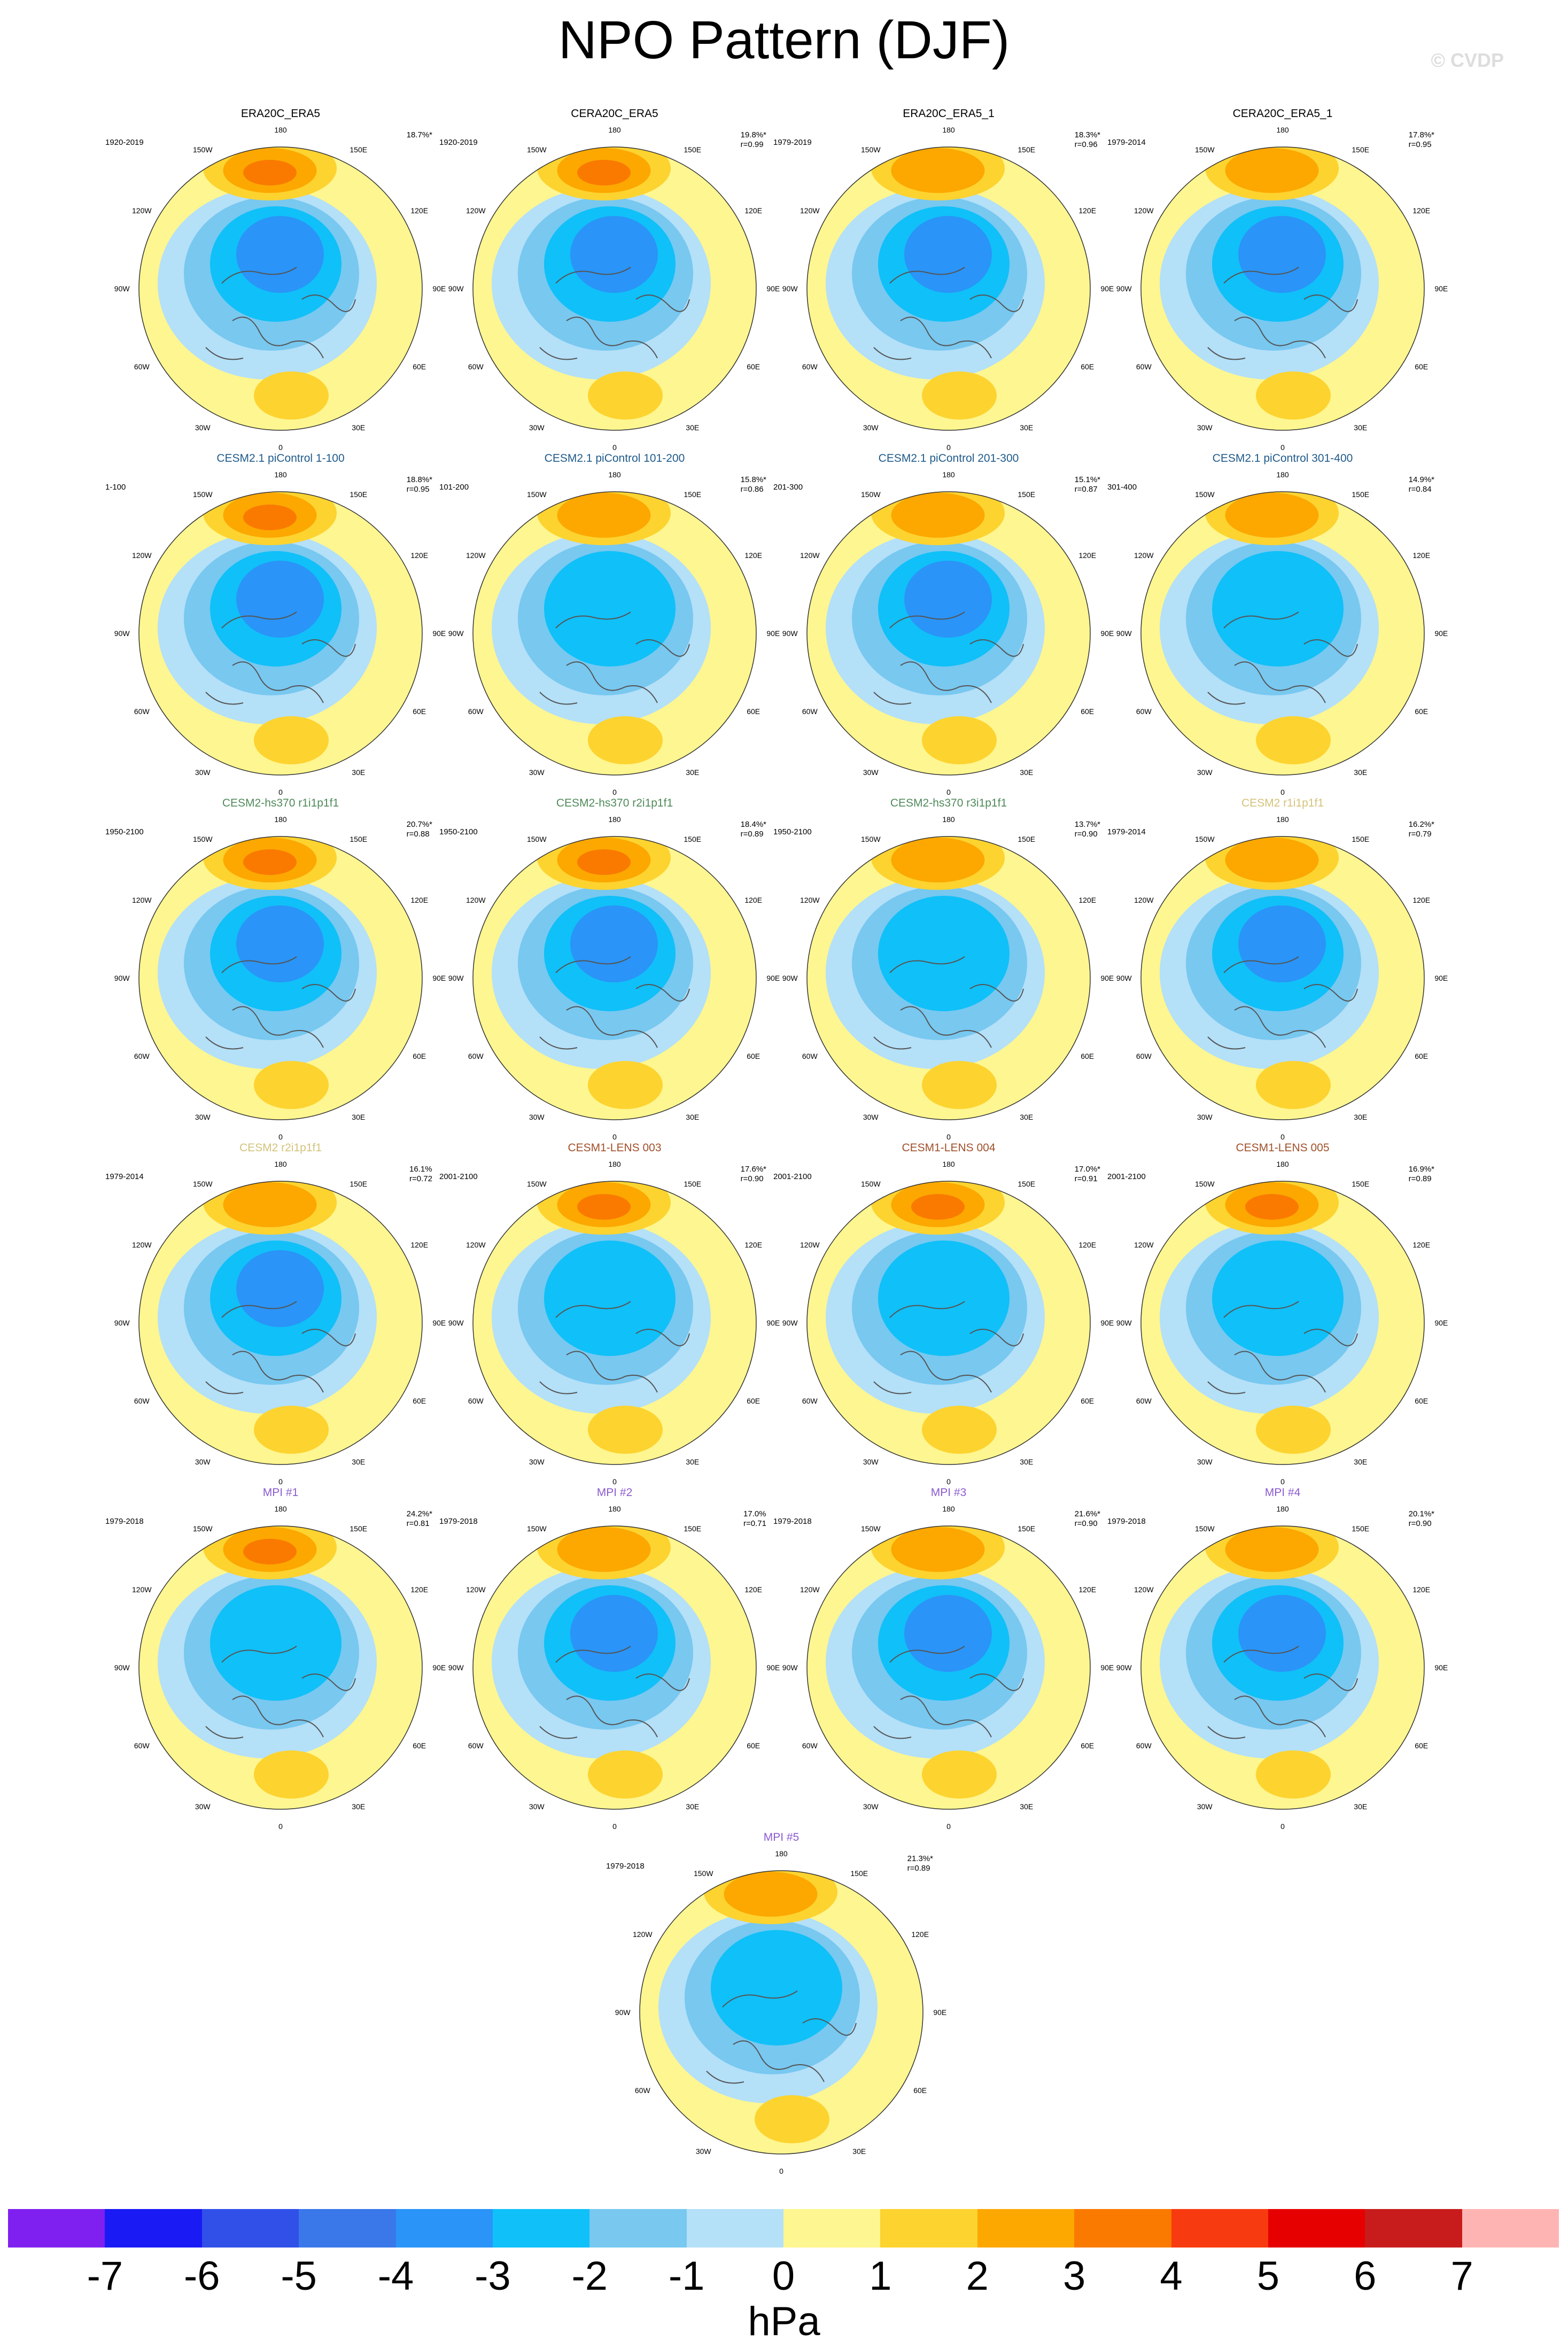  I want to click on pattern-correlation: r=0.91, so click(1086, 1178).